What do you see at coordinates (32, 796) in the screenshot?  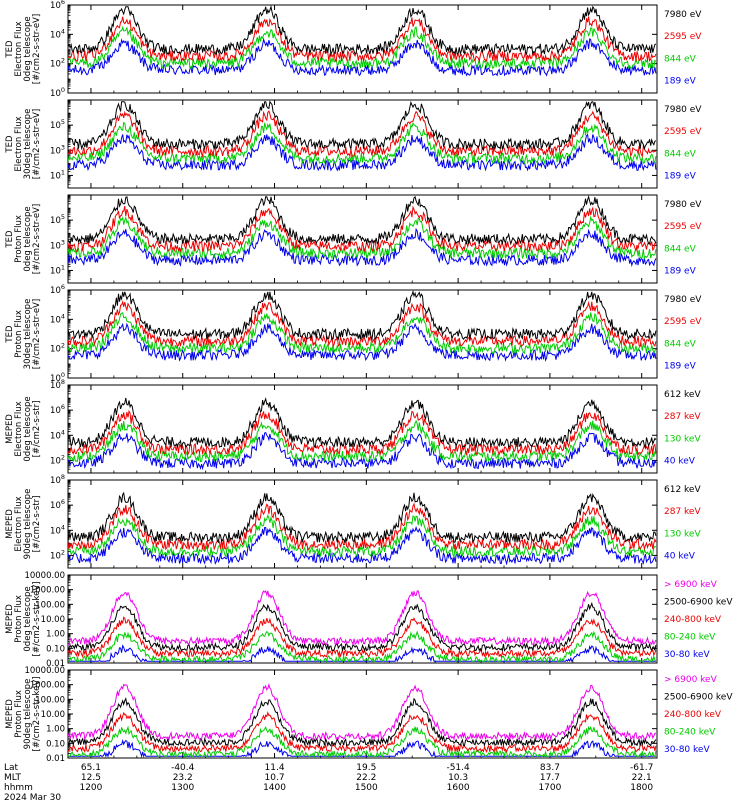 I see `footer-date: 2024 Mar 30` at bounding box center [32, 796].